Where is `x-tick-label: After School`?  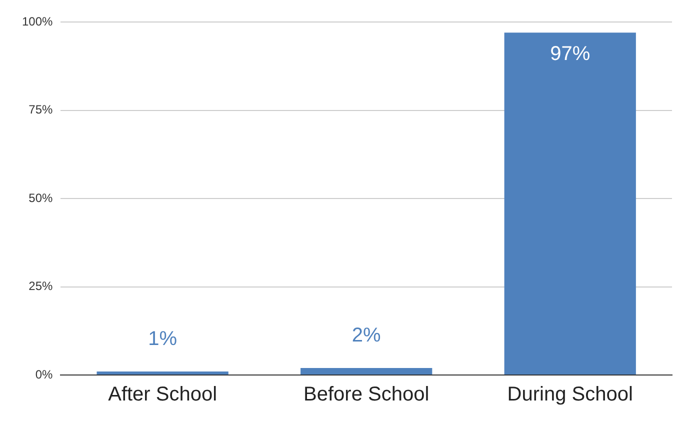
x-tick-label: After School is located at coordinates (163, 395).